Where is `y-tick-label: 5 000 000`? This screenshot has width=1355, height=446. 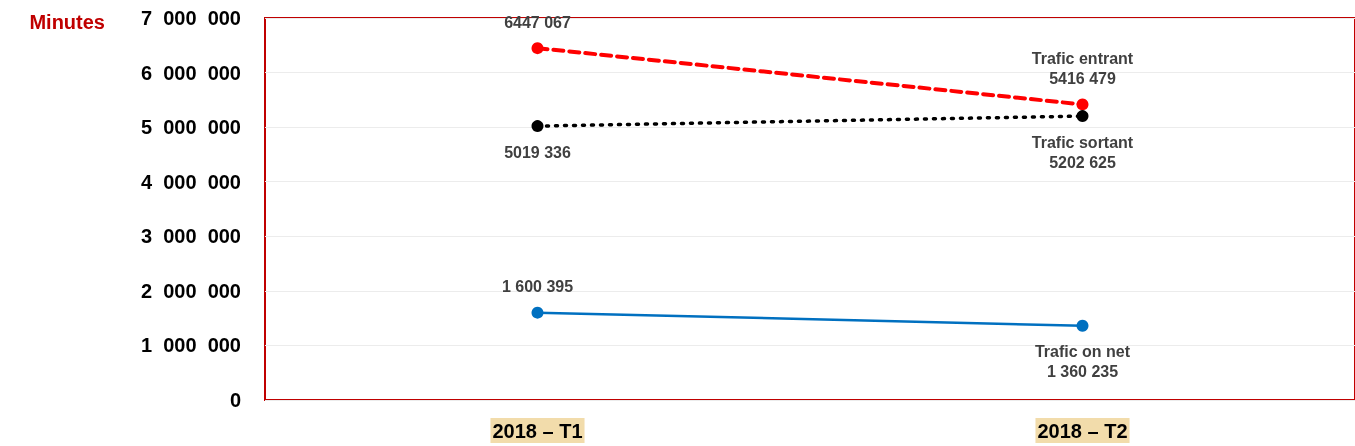 y-tick-label: 5 000 000 is located at coordinates (190, 127).